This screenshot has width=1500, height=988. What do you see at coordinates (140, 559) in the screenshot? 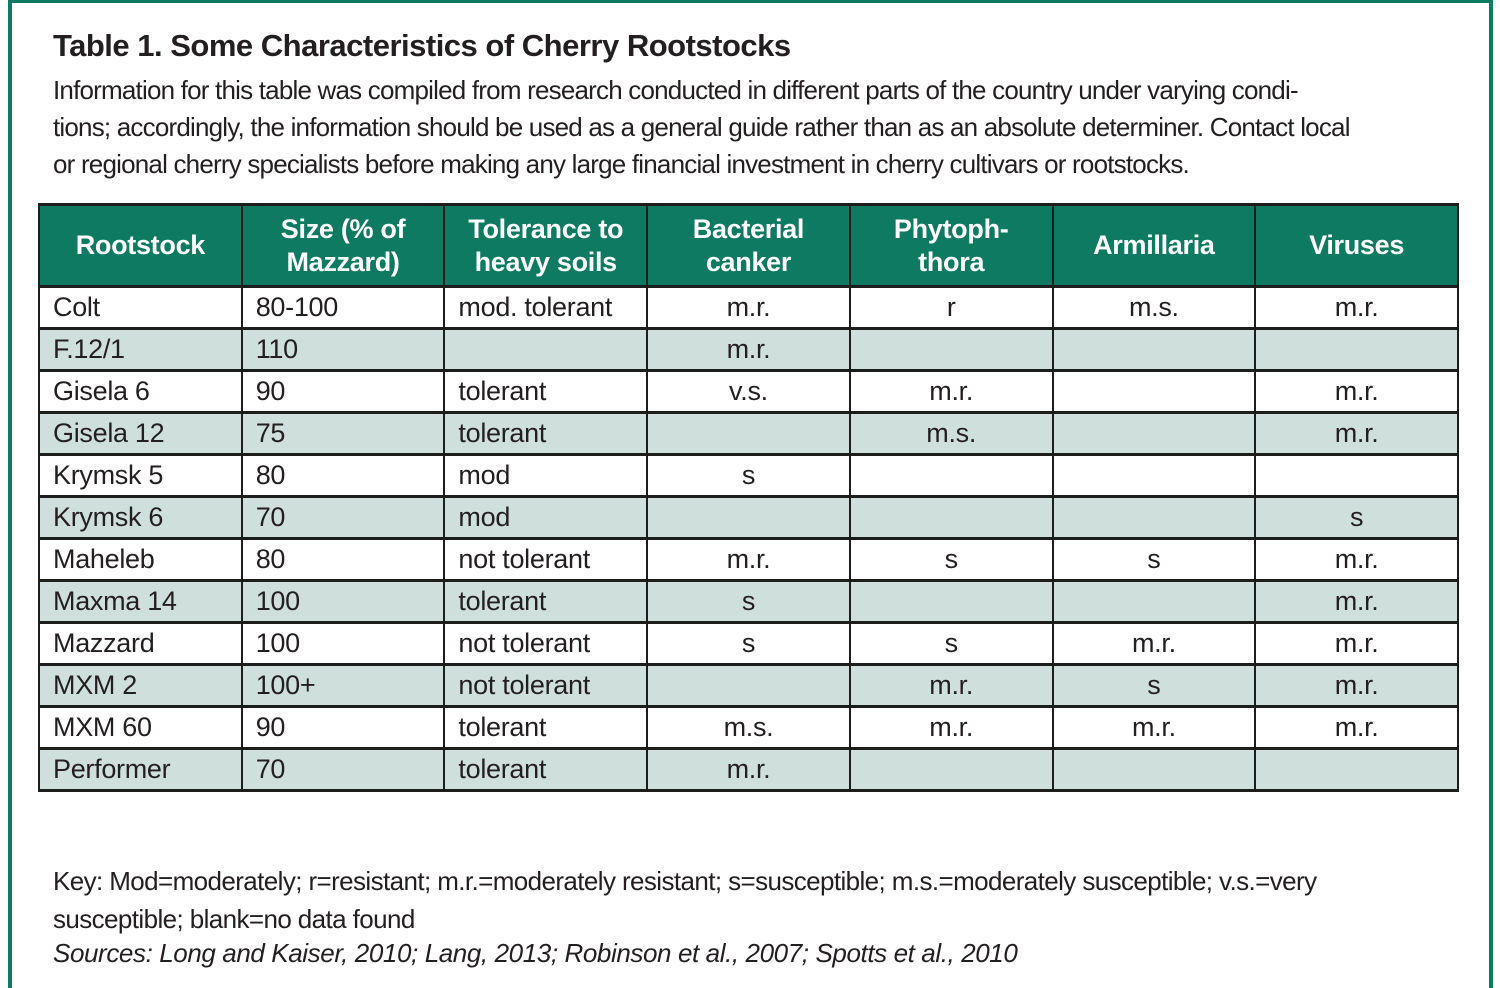
I see `table-cell: Maheleb` at bounding box center [140, 559].